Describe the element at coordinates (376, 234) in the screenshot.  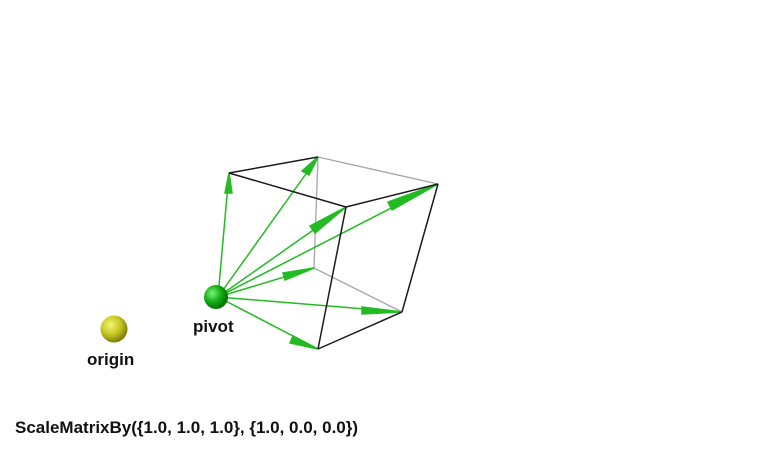
I see `cube-back-edges` at that location.